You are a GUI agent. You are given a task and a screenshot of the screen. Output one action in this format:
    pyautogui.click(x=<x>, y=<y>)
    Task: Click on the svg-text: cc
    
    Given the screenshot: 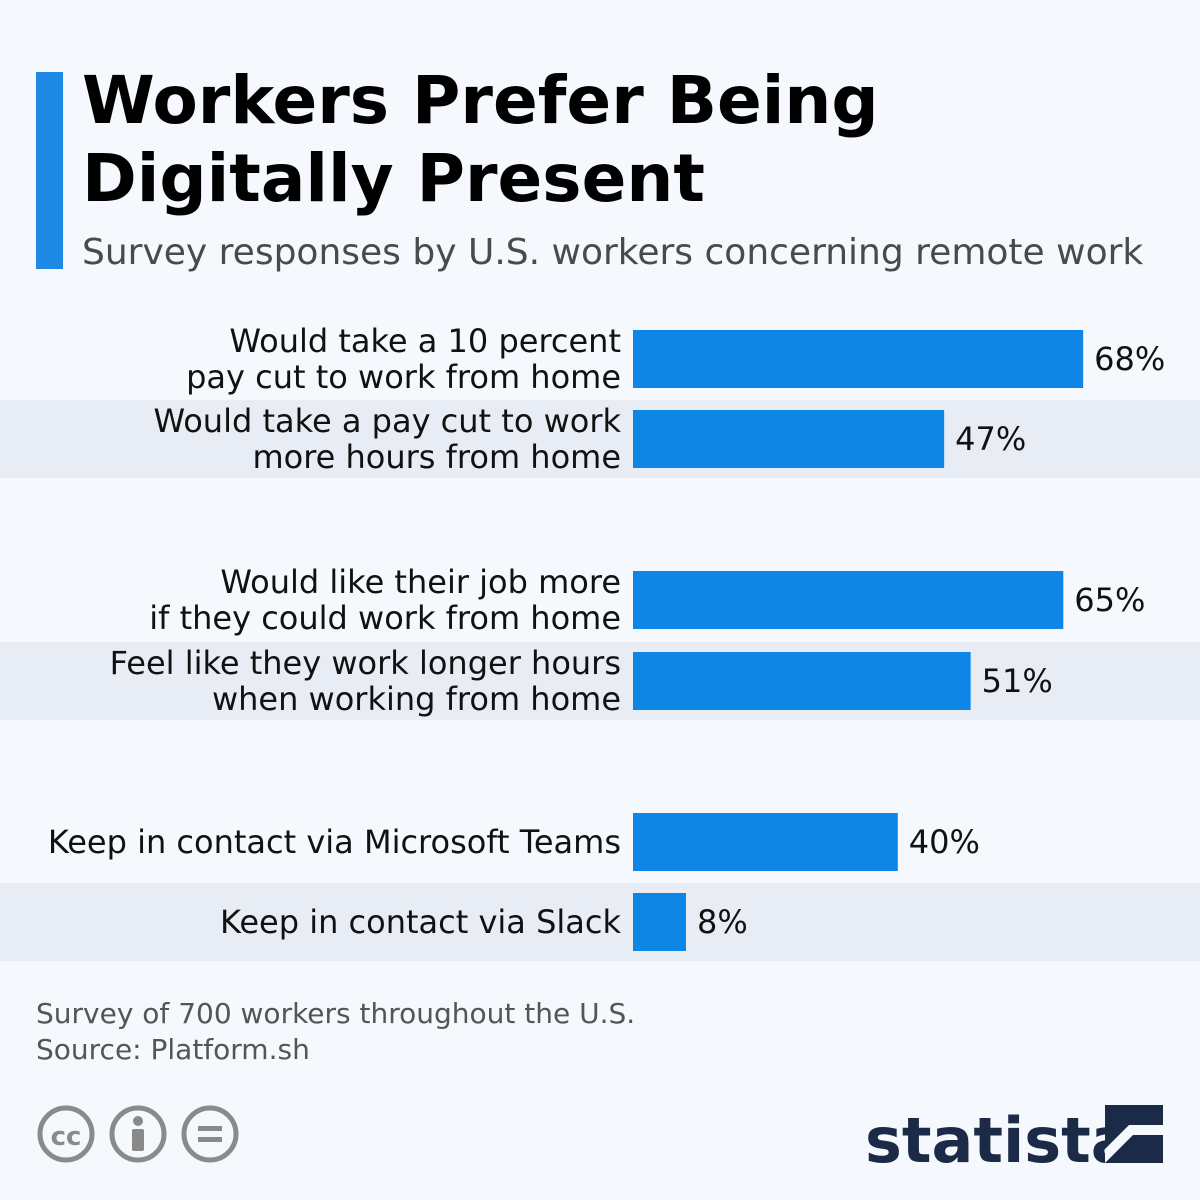 What is the action you would take?
    pyautogui.click(x=66, y=1137)
    